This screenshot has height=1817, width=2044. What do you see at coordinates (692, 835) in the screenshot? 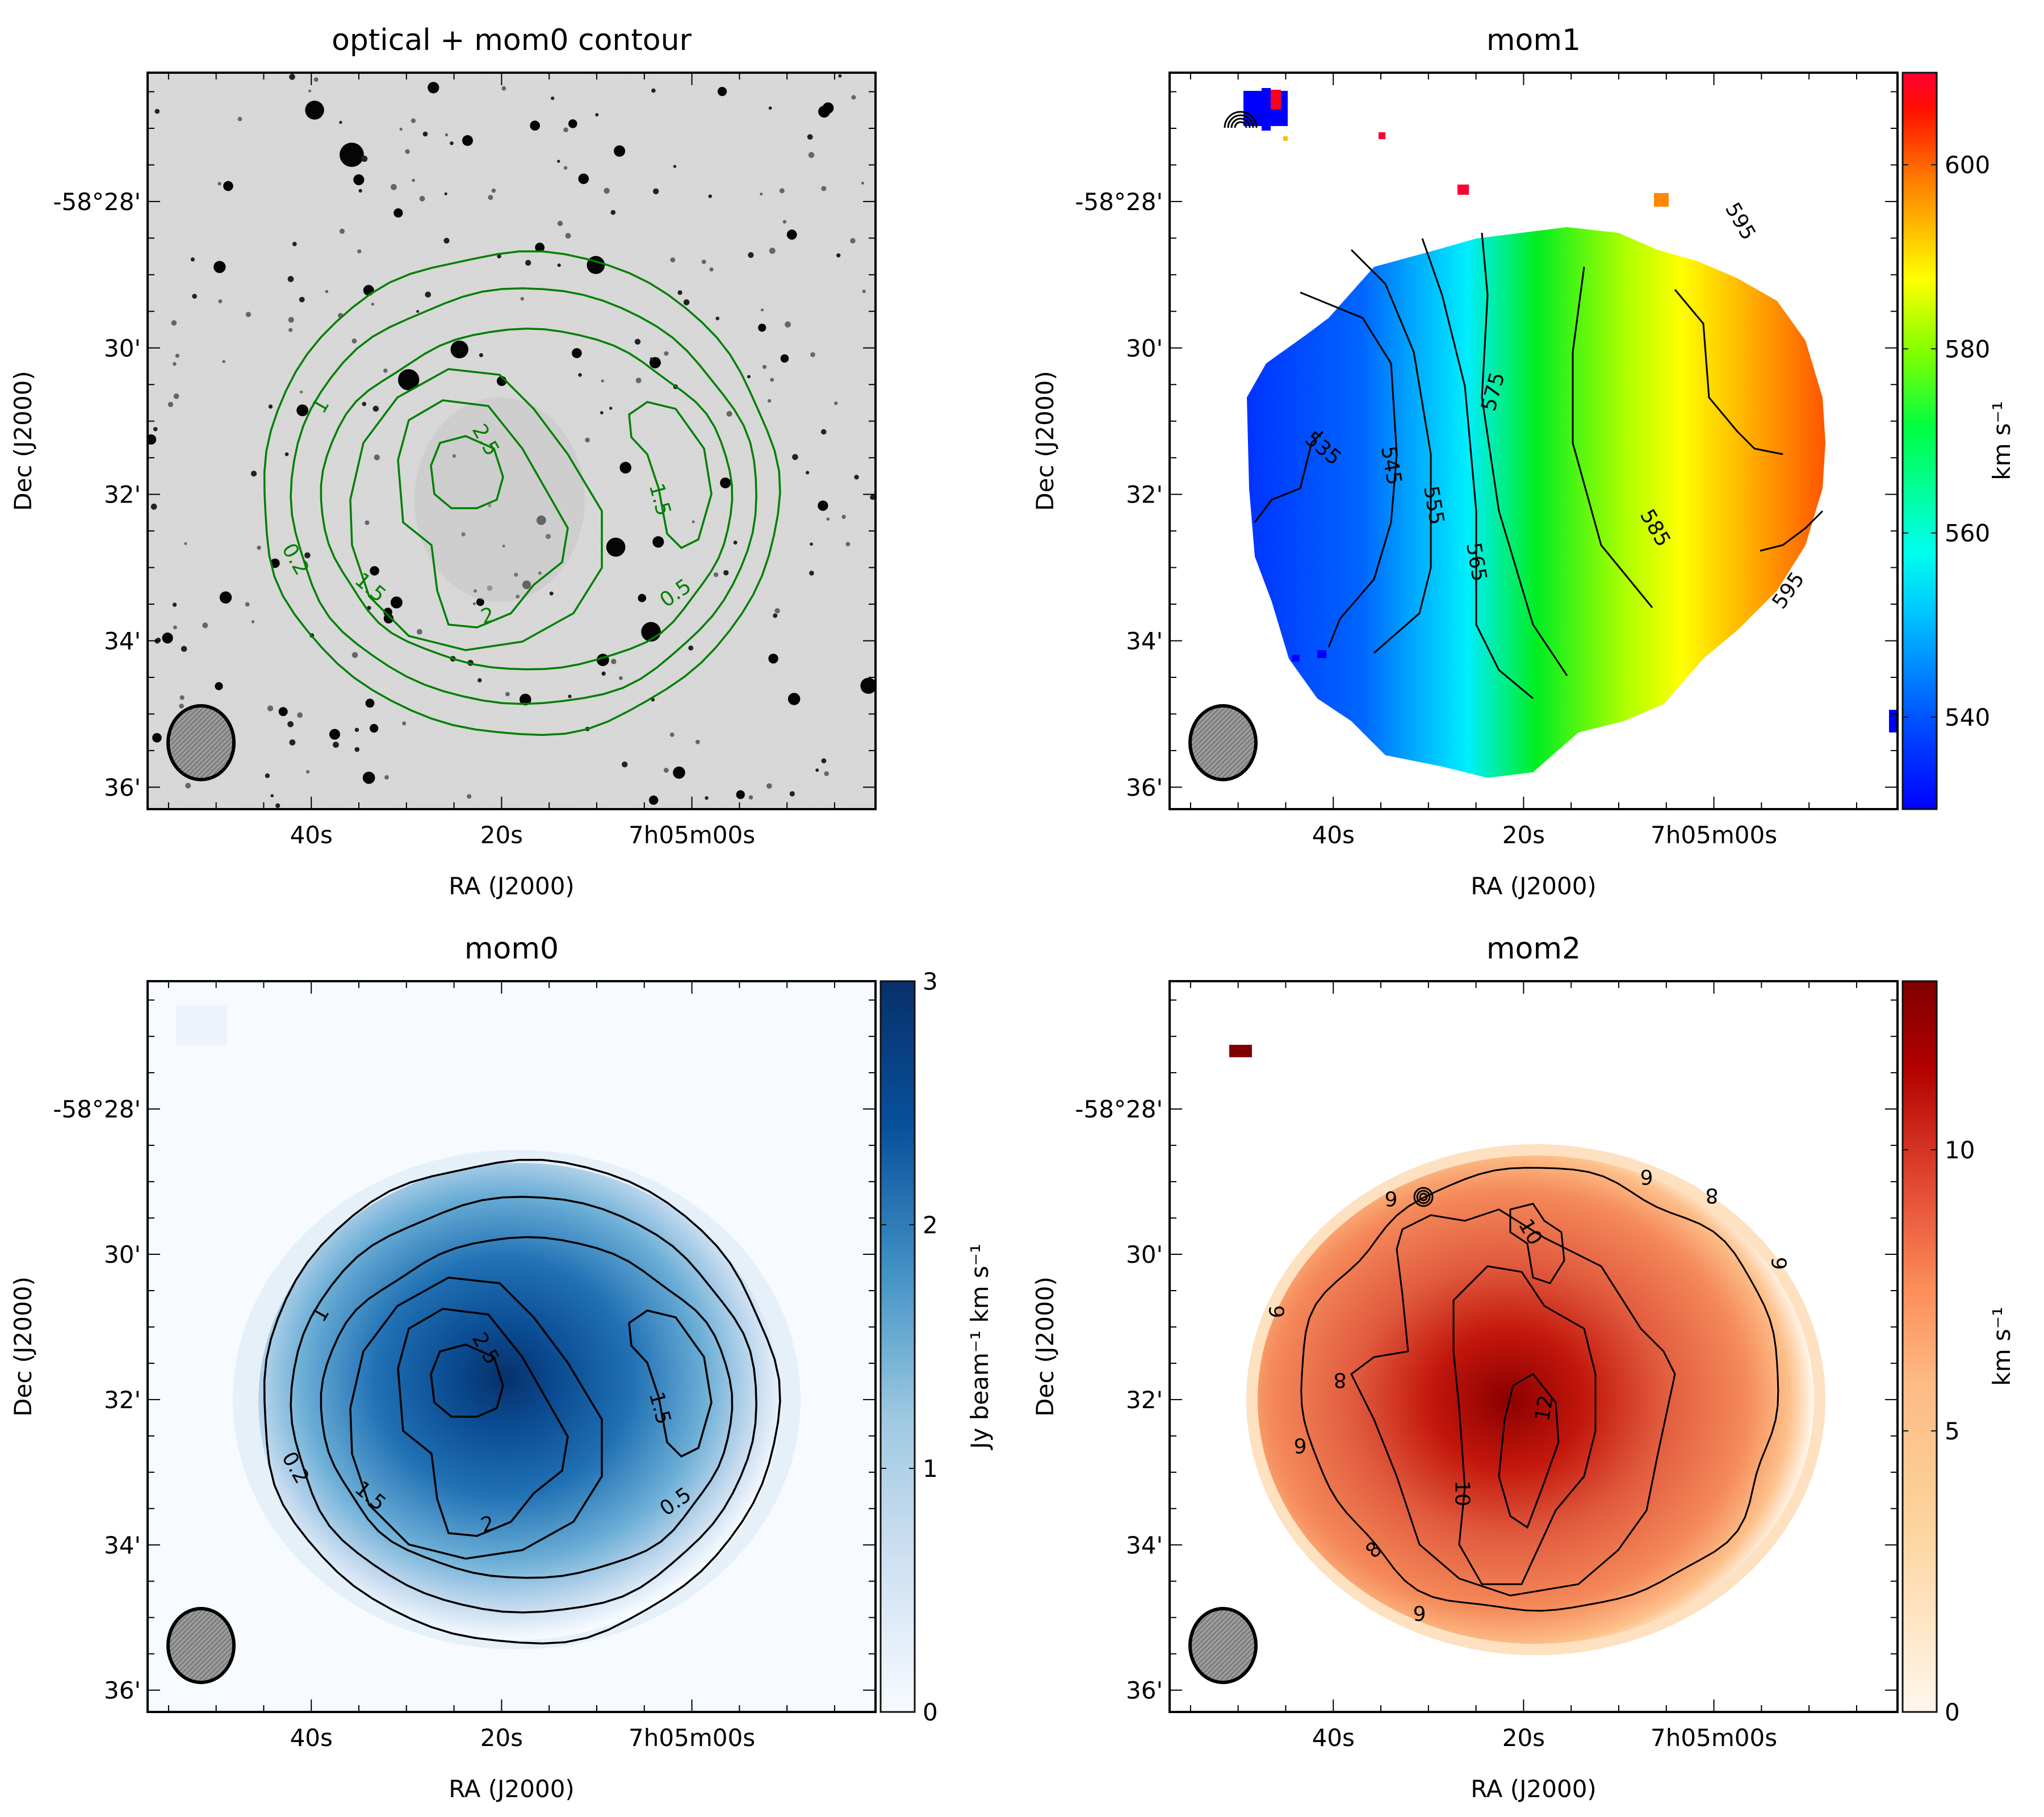
I see `x-tick-label: 7h05m00s` at bounding box center [692, 835].